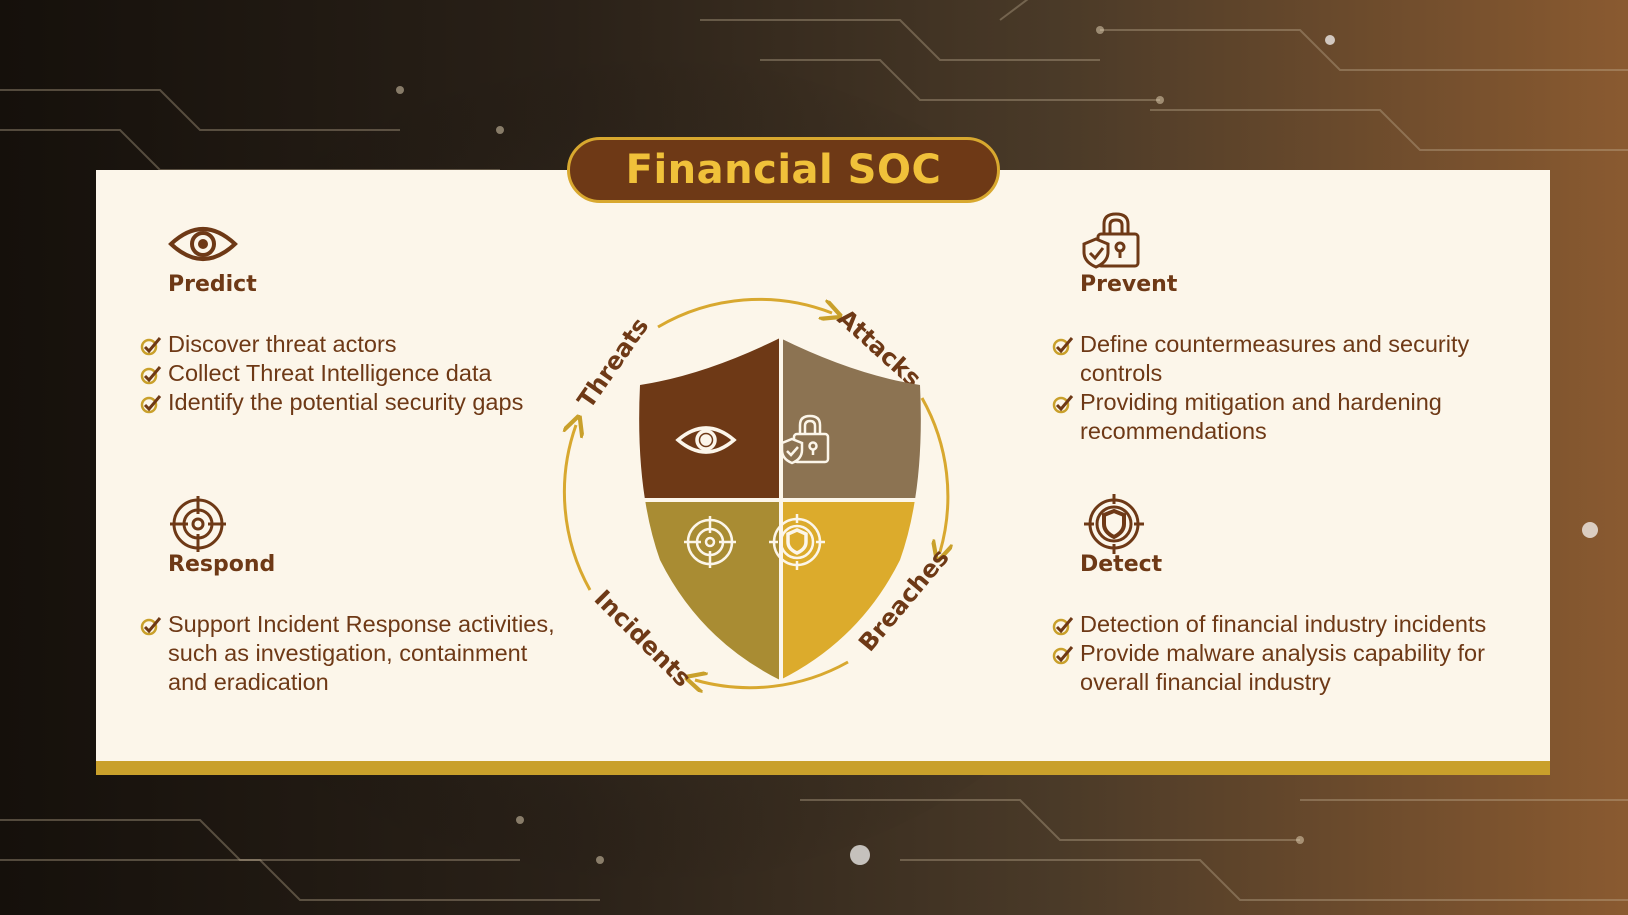  I want to click on cycle-label-incidents: Incidents, so click(643, 638).